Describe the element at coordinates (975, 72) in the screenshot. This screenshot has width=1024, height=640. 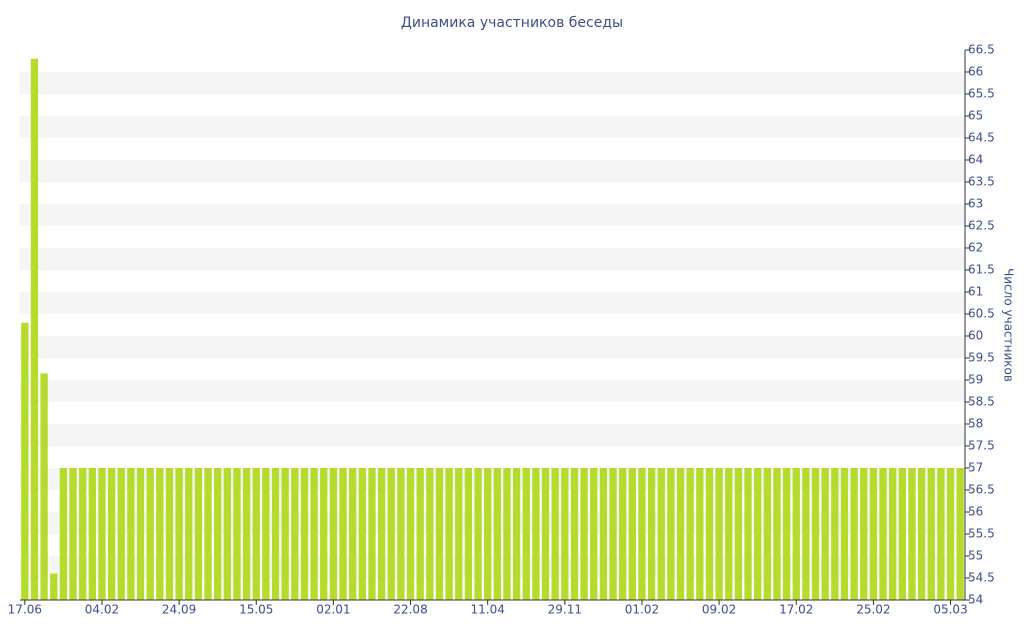
I see `y-tick-label: 66` at that location.